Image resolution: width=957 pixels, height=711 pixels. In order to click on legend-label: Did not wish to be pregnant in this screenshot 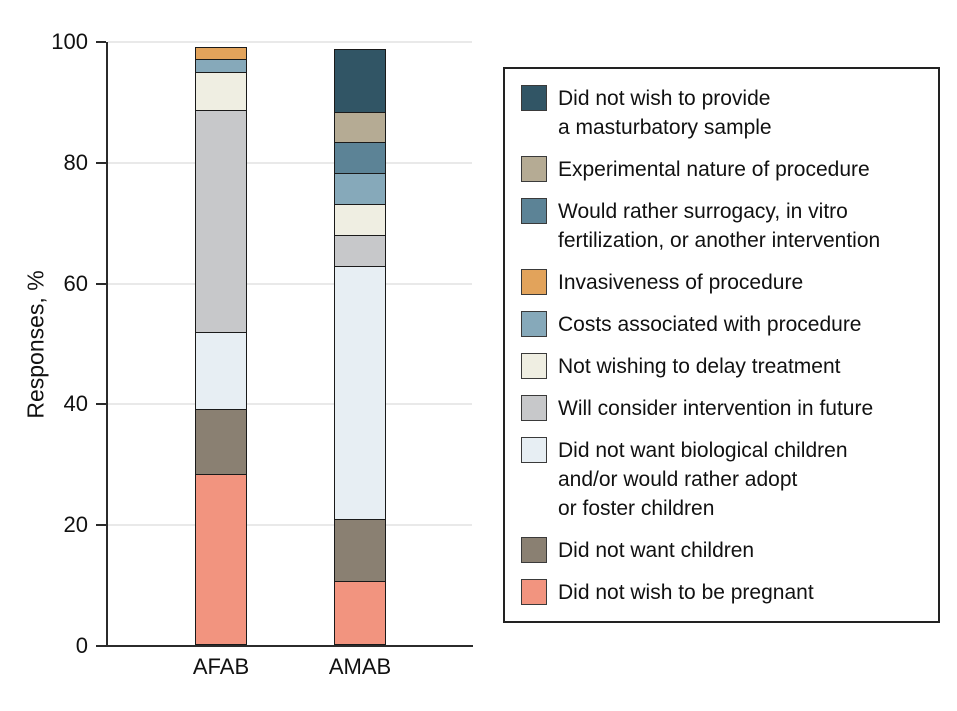, I will do `click(686, 592)`.